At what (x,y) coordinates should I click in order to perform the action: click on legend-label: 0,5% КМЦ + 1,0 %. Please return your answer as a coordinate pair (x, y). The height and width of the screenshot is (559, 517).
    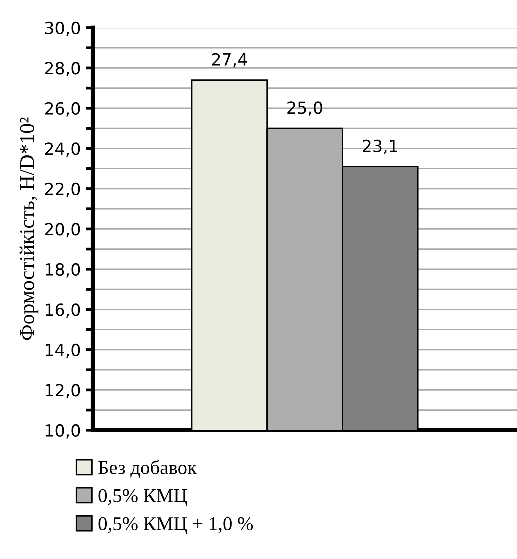
    Looking at the image, I should click on (176, 525).